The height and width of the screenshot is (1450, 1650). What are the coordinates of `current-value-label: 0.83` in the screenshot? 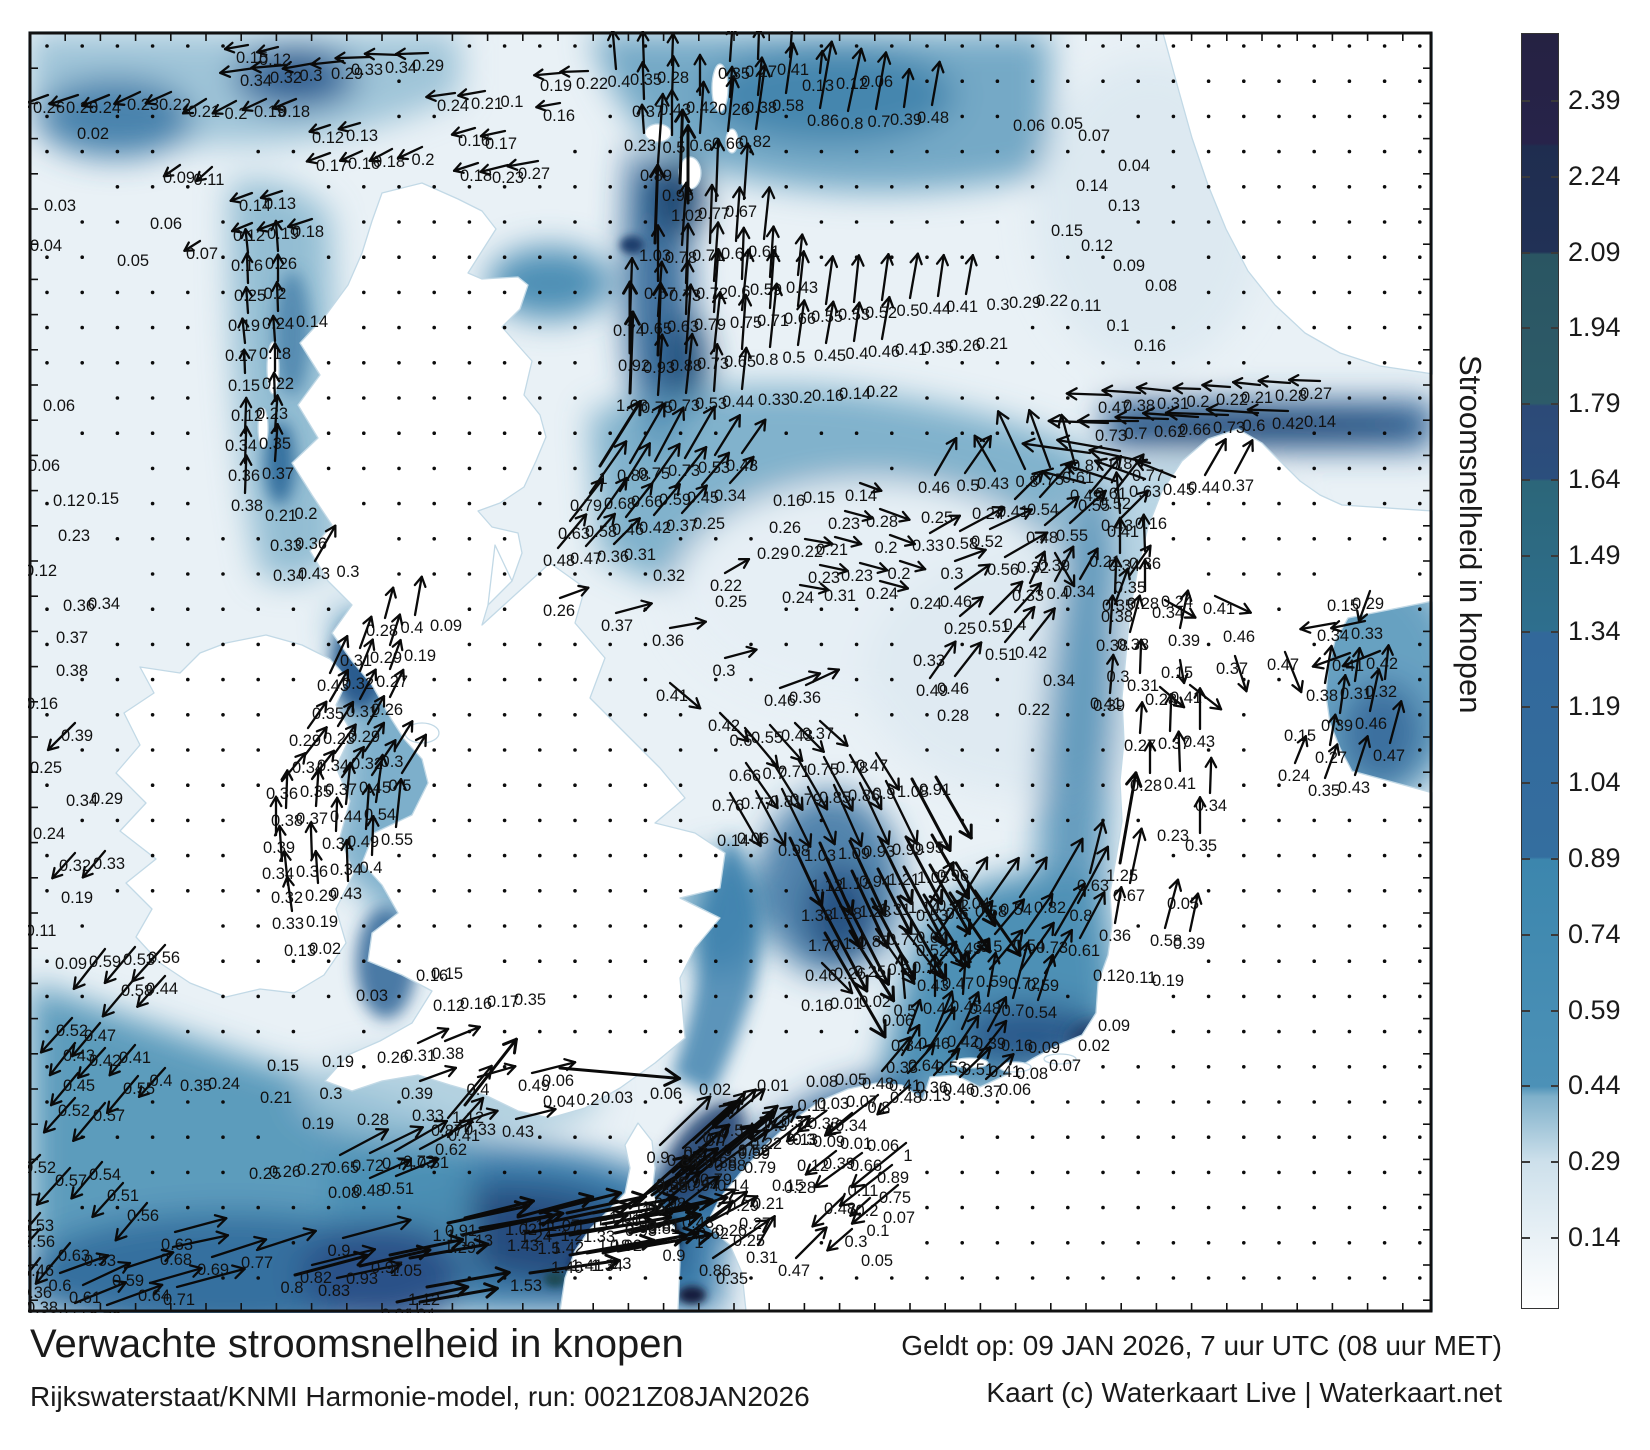 It's located at (334, 1291).